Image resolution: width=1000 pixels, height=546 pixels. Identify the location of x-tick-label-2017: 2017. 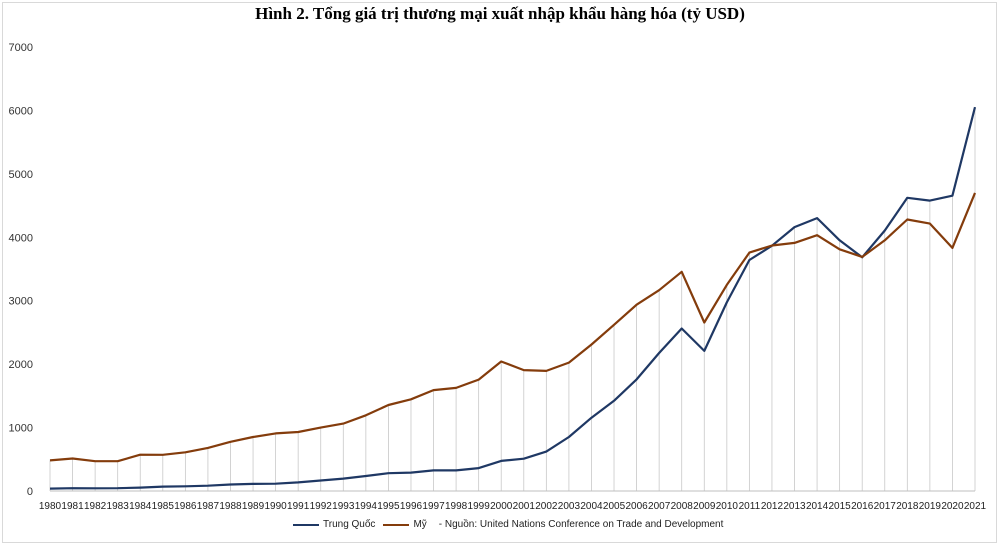
(885, 506).